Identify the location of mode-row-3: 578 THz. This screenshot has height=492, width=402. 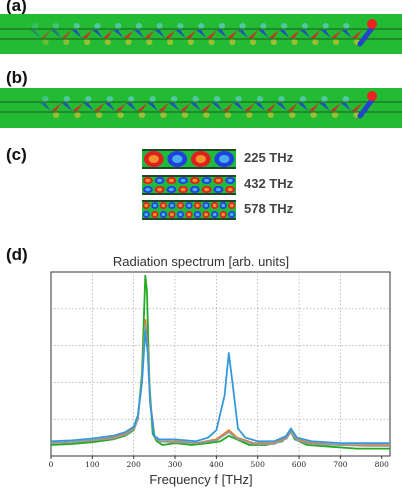
(217, 210).